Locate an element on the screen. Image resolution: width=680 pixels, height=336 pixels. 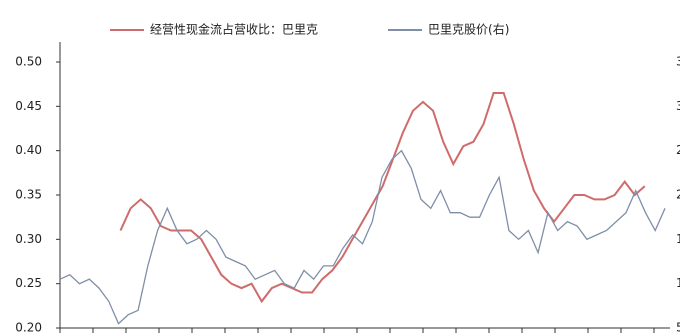
y-tick-label: 0.40 is located at coordinates (28, 150).